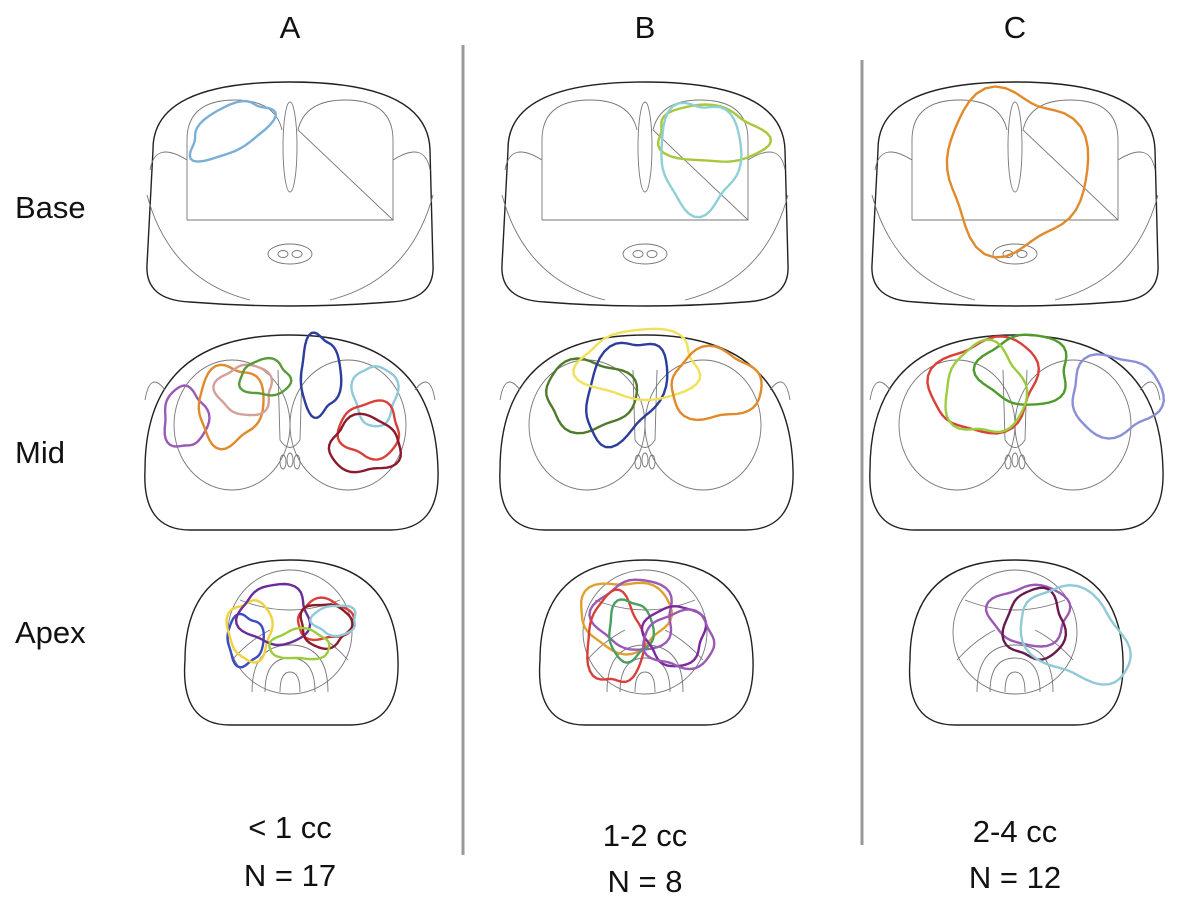 This screenshot has height=899, width=1182. I want to click on volume-label: < 1 cc, so click(290, 827).